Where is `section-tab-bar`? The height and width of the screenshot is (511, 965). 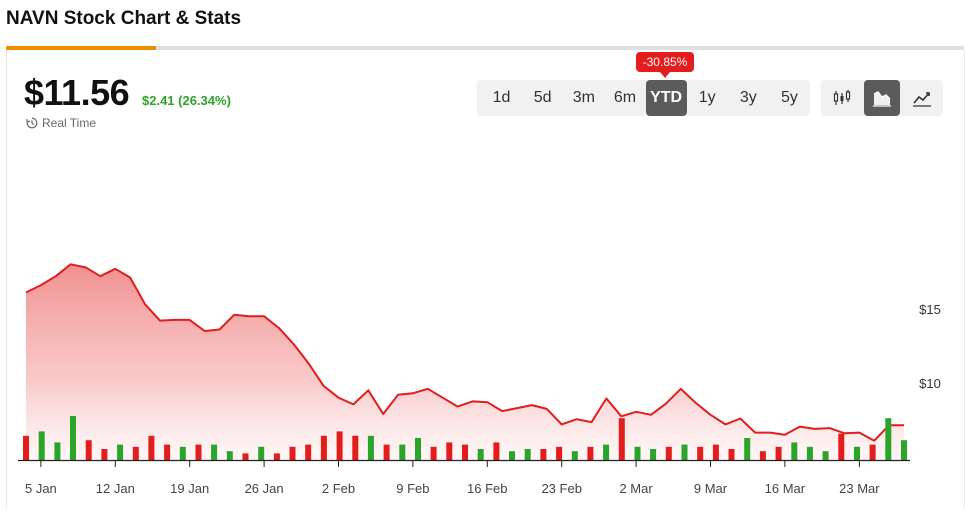
section-tab-bar is located at coordinates (485, 48).